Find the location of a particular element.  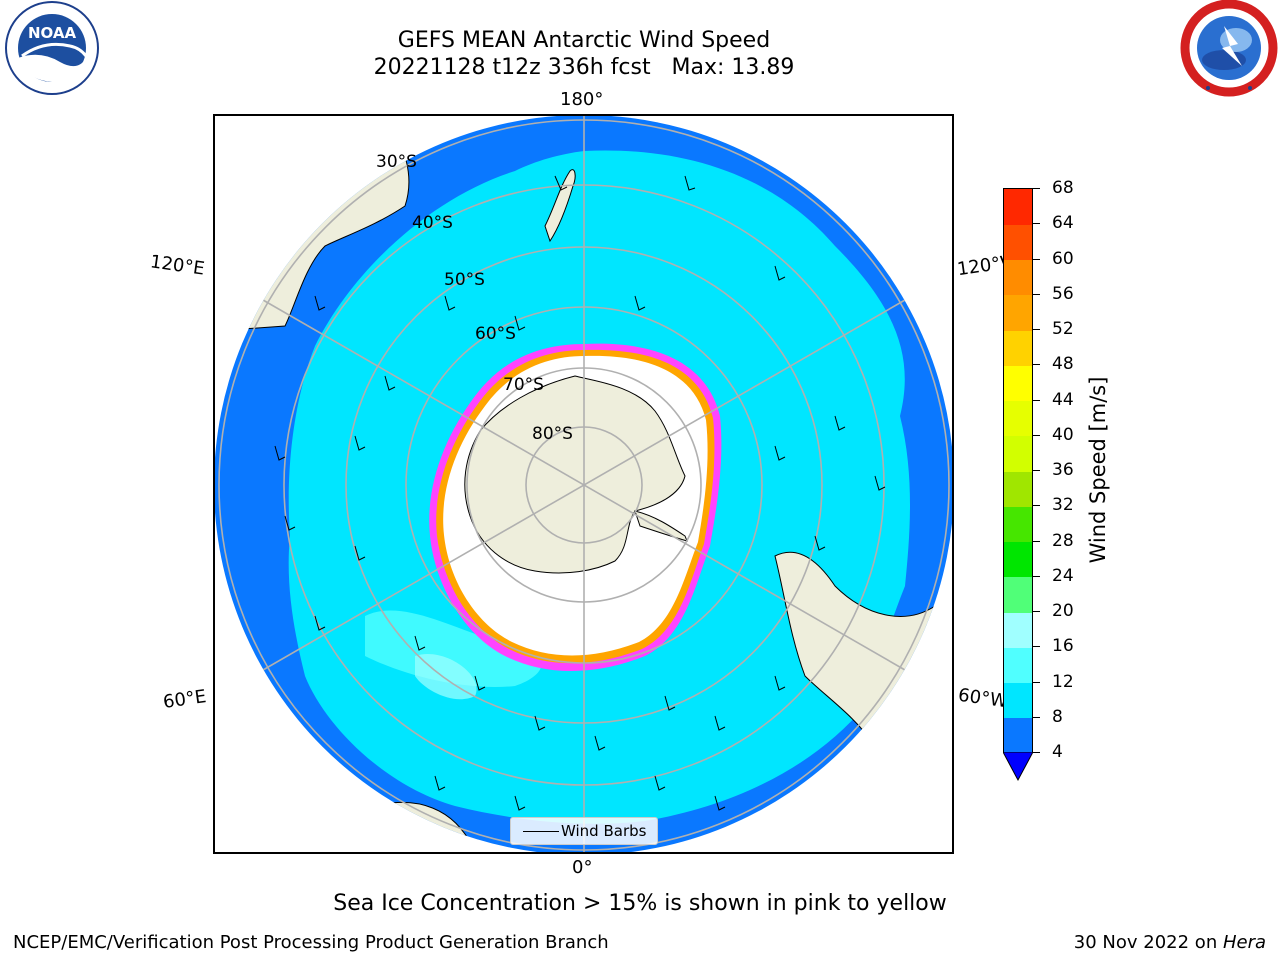

colorbar-tick-label: 24 is located at coordinates (1063, 575).